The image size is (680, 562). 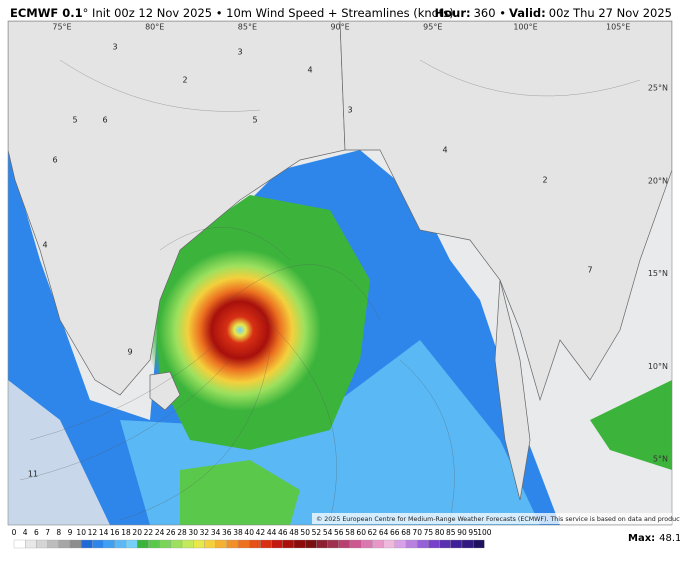 I want to click on colorbar-tick-label: 14, so click(x=104, y=532).